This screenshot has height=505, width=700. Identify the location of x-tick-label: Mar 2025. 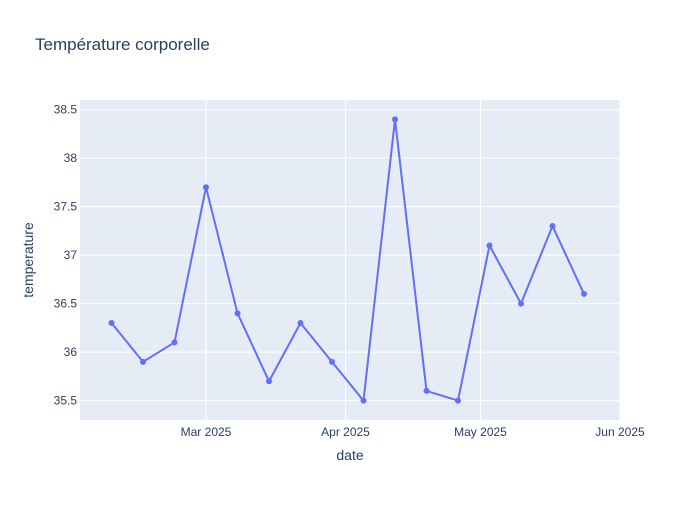
(206, 432).